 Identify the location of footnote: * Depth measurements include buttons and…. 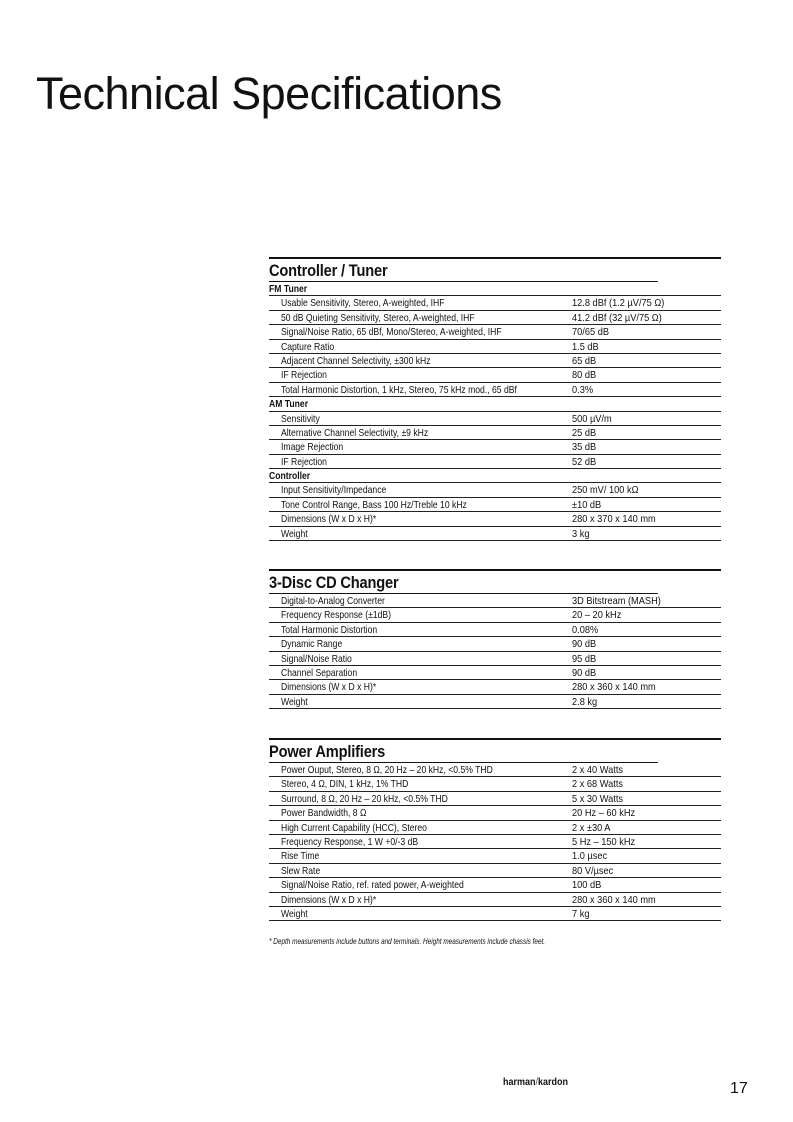
(407, 941).